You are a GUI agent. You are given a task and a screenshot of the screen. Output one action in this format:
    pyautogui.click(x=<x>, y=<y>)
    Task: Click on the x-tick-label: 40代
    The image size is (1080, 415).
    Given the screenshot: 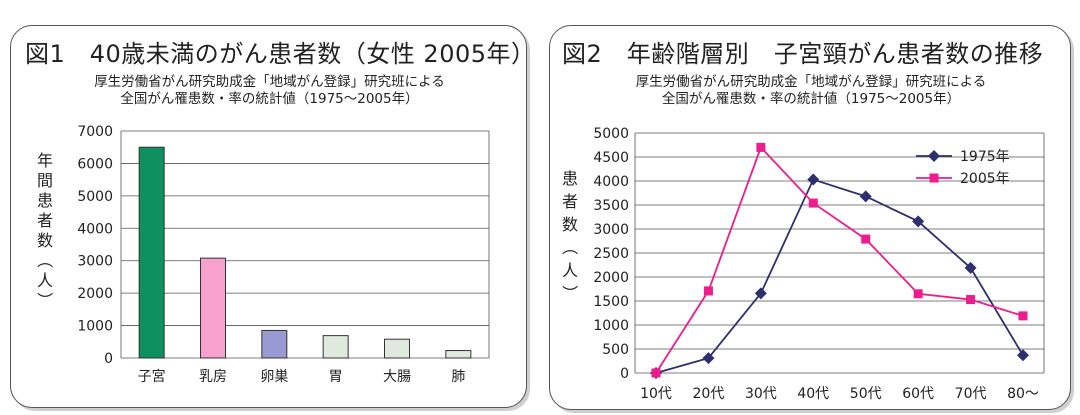 What is the action you would take?
    pyautogui.click(x=813, y=394)
    